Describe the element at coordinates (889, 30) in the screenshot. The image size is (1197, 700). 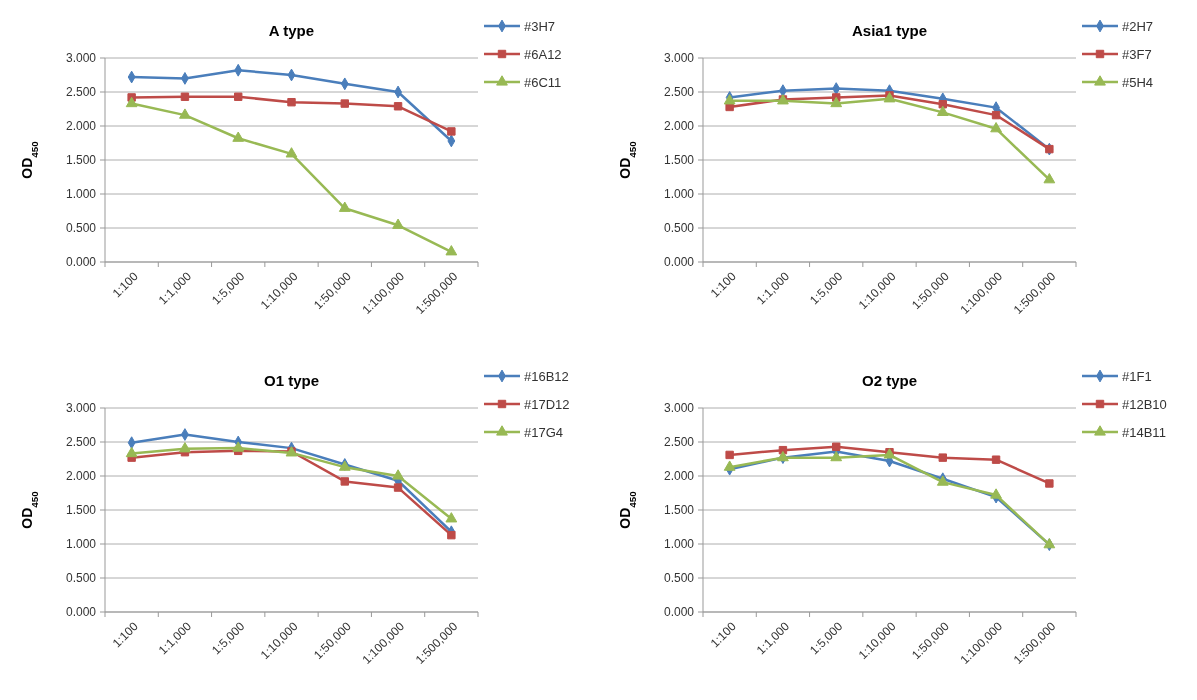
I see `chart-title: Asia1 type` at that location.